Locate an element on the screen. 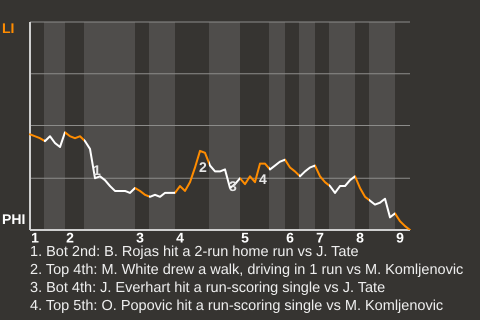 The width and height of the screenshot is (480, 320). x-tick-label: 4 is located at coordinates (180, 237).